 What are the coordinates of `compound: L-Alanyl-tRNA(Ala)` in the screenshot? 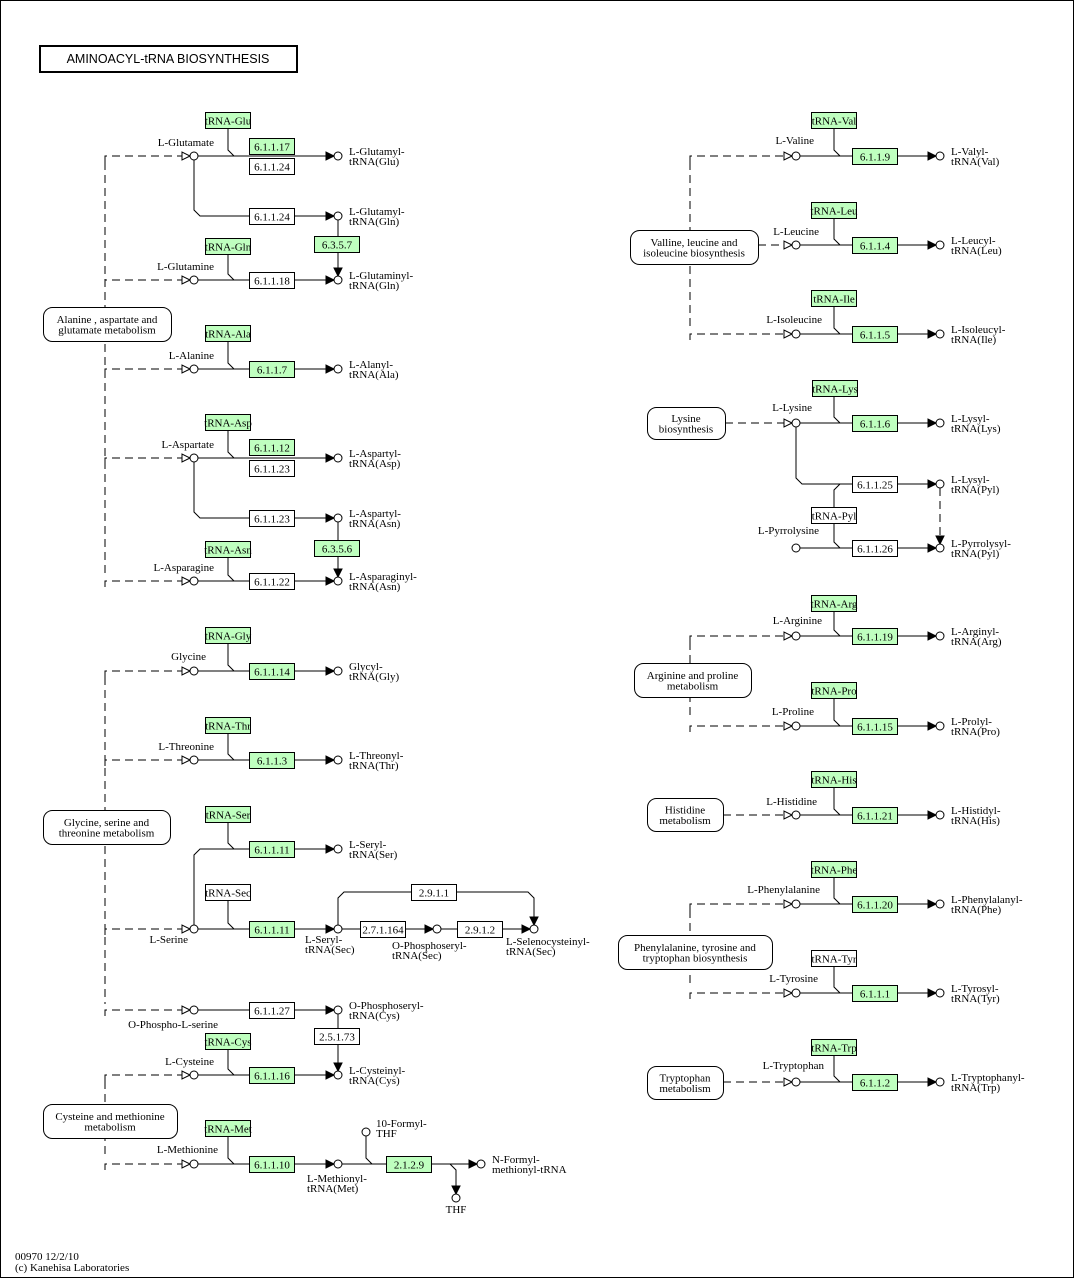 It's located at (366, 370).